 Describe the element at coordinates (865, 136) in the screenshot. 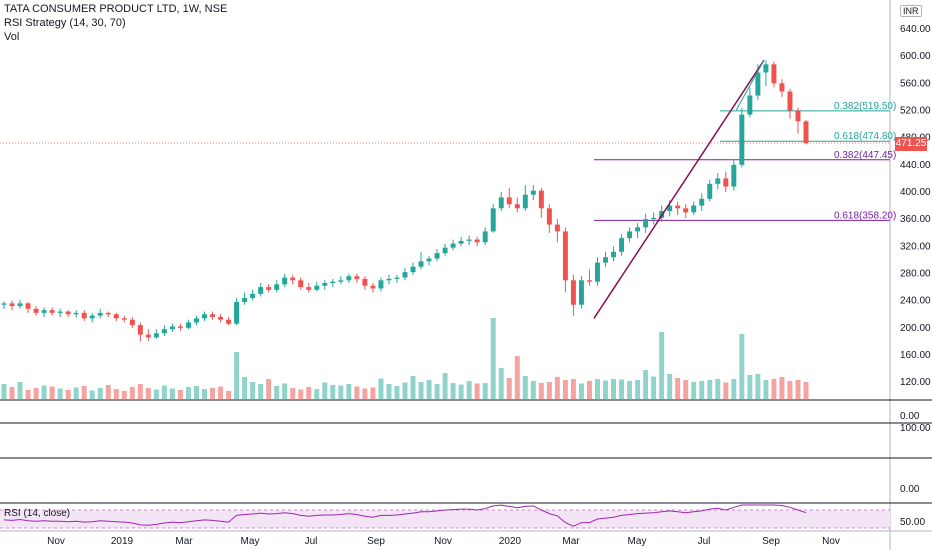

I see `fib-label: 0.618(474.80)` at that location.